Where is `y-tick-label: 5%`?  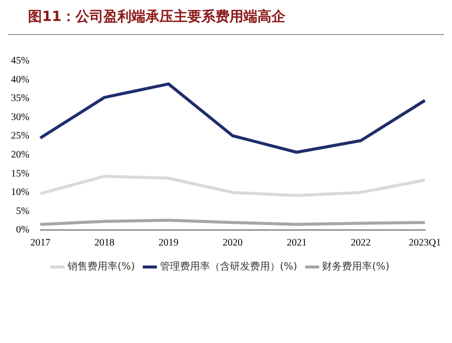 y-tick-label: 5% is located at coordinates (23, 211).